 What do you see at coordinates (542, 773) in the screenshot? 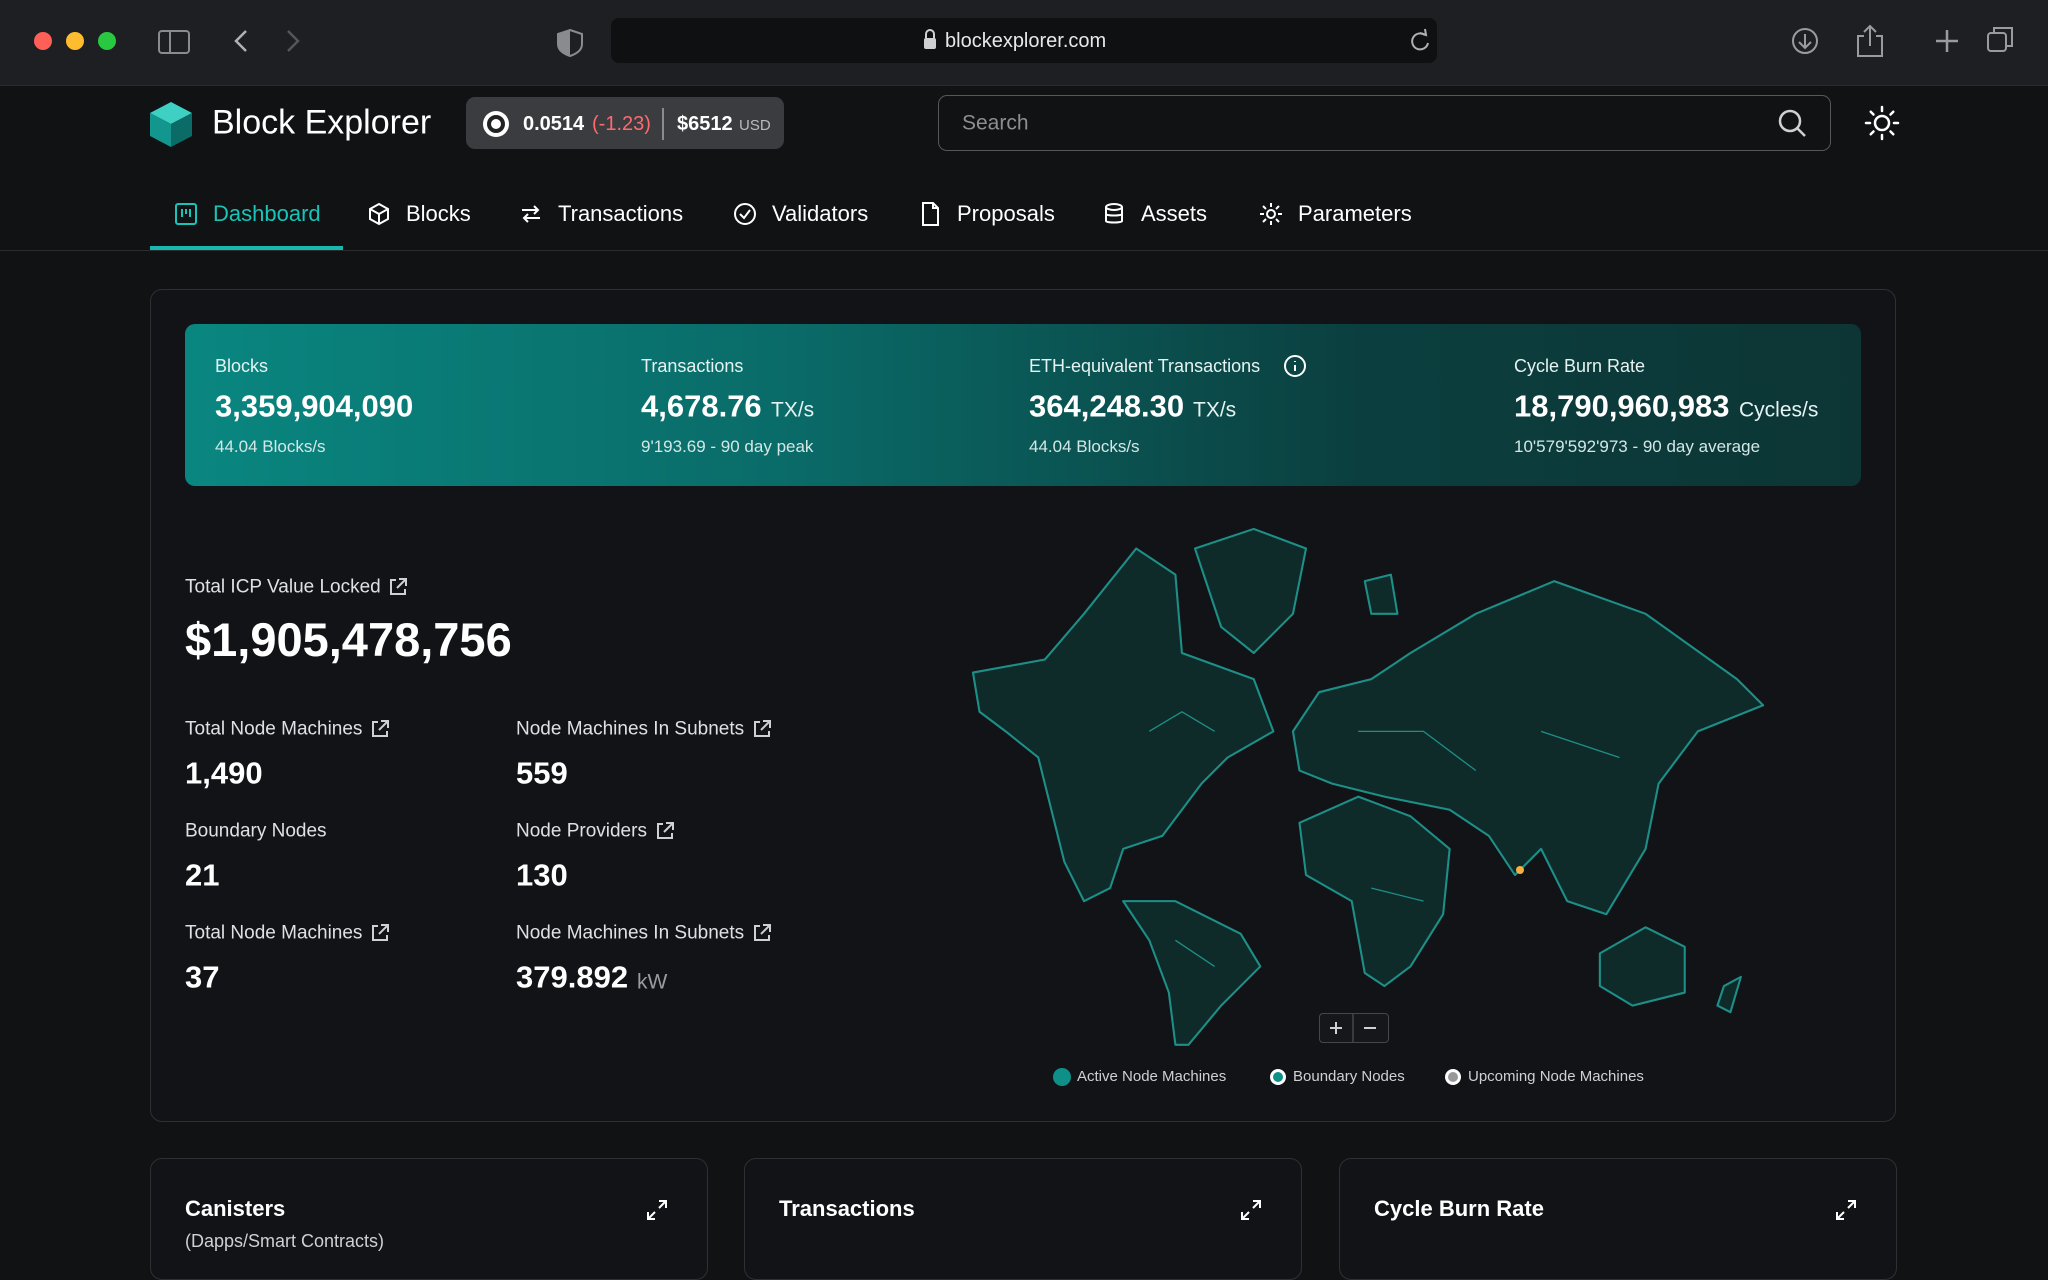
I see `metric-value: 559` at bounding box center [542, 773].